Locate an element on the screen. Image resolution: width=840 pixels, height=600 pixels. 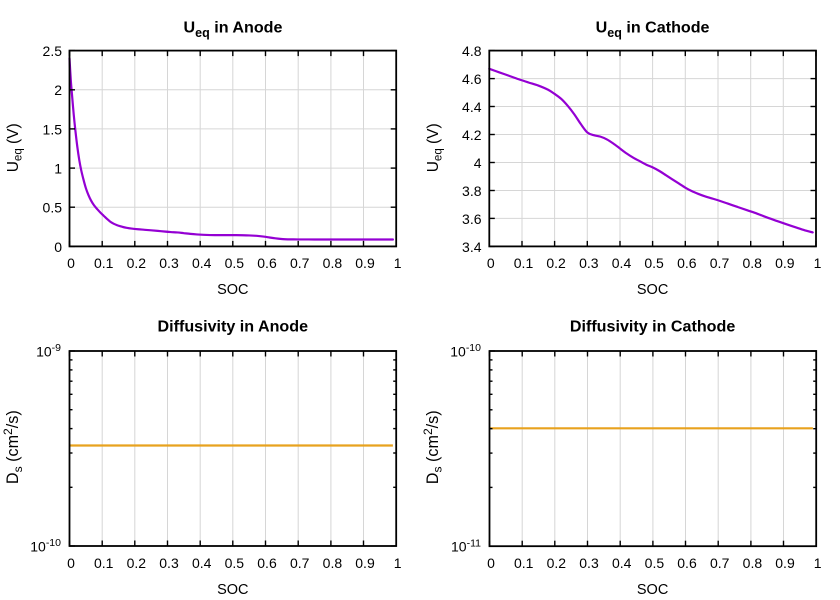
svg-text: 4.6 is located at coordinates (472, 79).